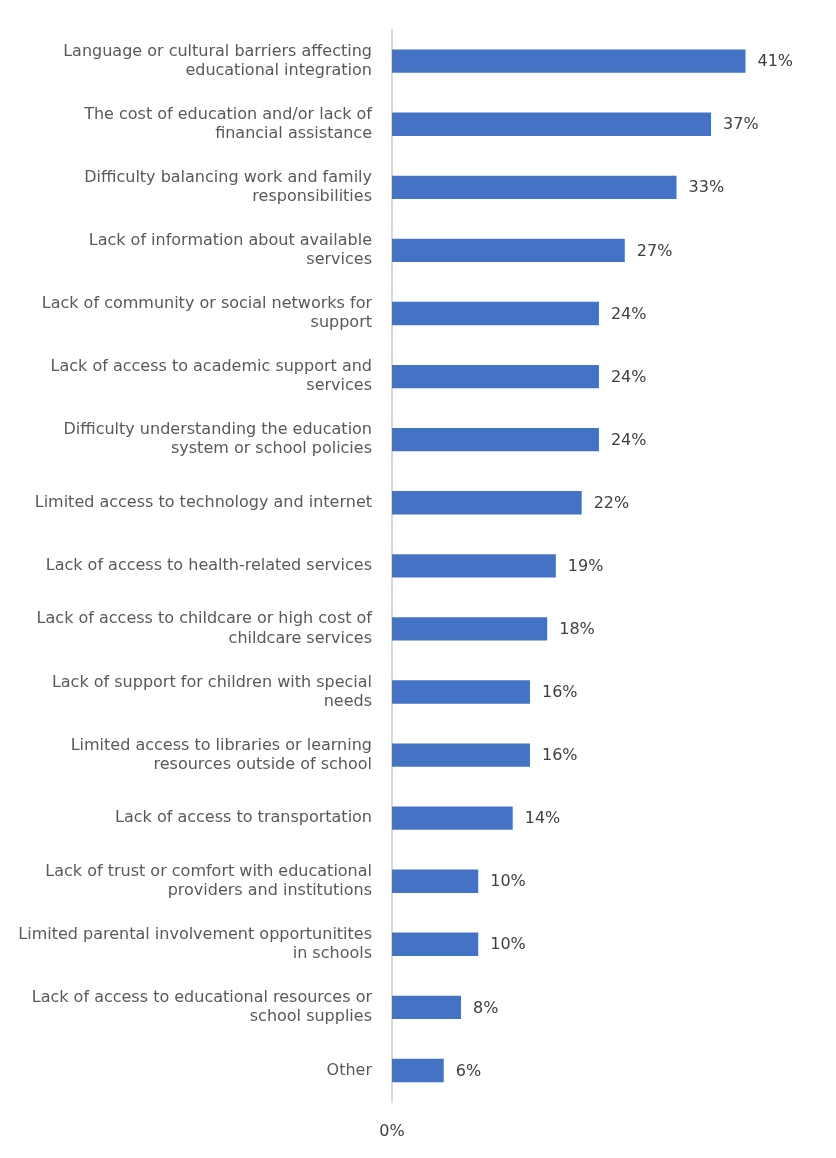 This screenshot has width=836, height=1158. What do you see at coordinates (468, 1070) in the screenshot?
I see `data-label: 6%` at bounding box center [468, 1070].